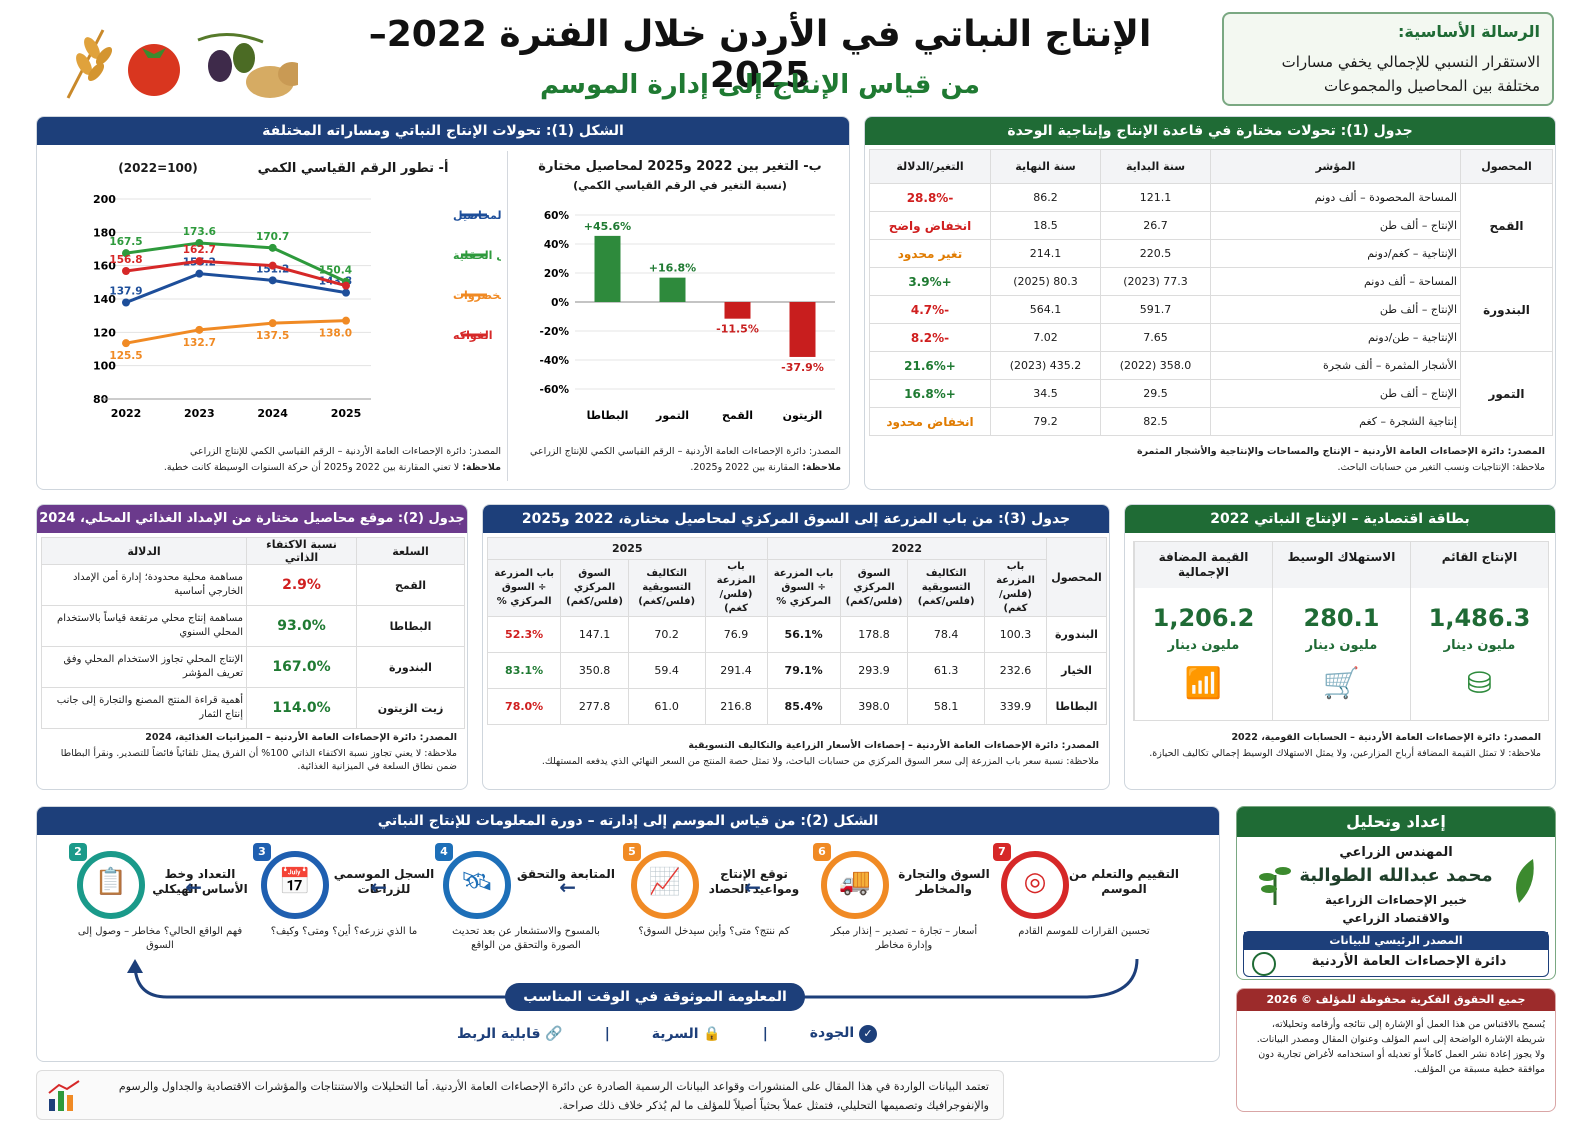 The image size is (1594, 1127). Describe the element at coordinates (594, 588) in the screenshot. I see `table-3-sub-header: السوق المركزي (فلس/كغم)` at that location.